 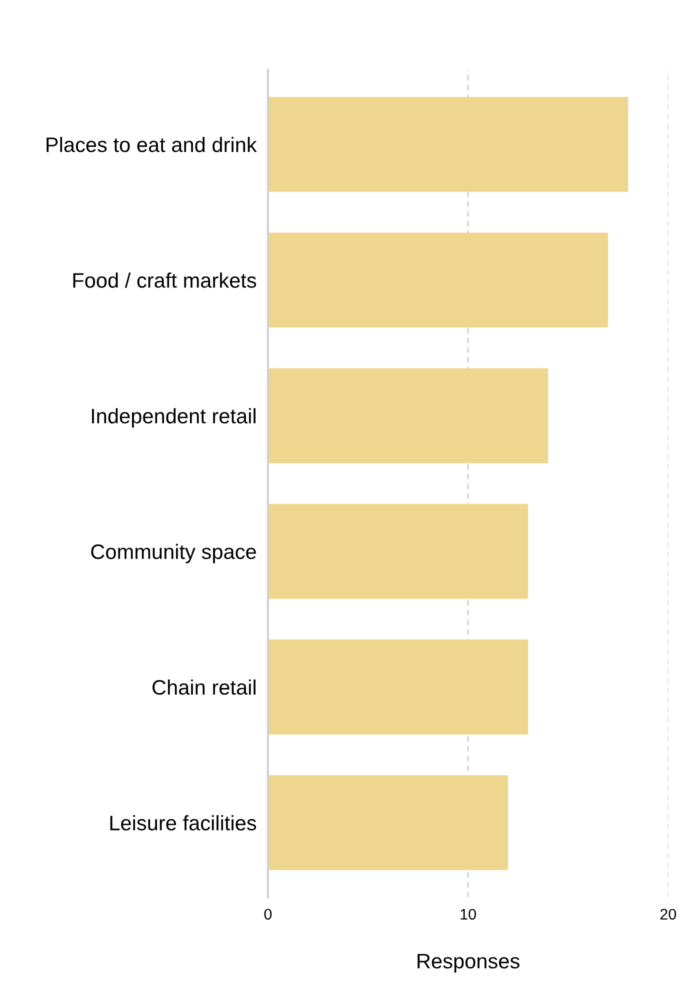 I want to click on y-tick-label: Independent retail, so click(x=174, y=418).